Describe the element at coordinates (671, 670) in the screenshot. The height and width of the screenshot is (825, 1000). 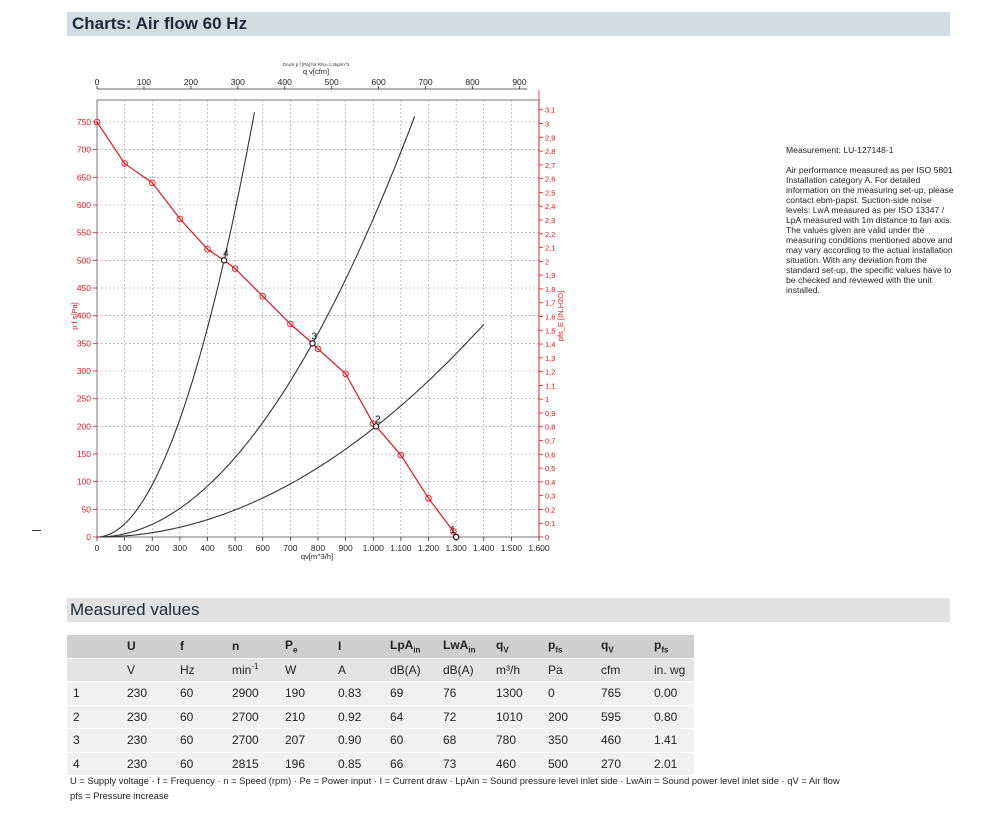
I see `table-cell: in. wg` at that location.